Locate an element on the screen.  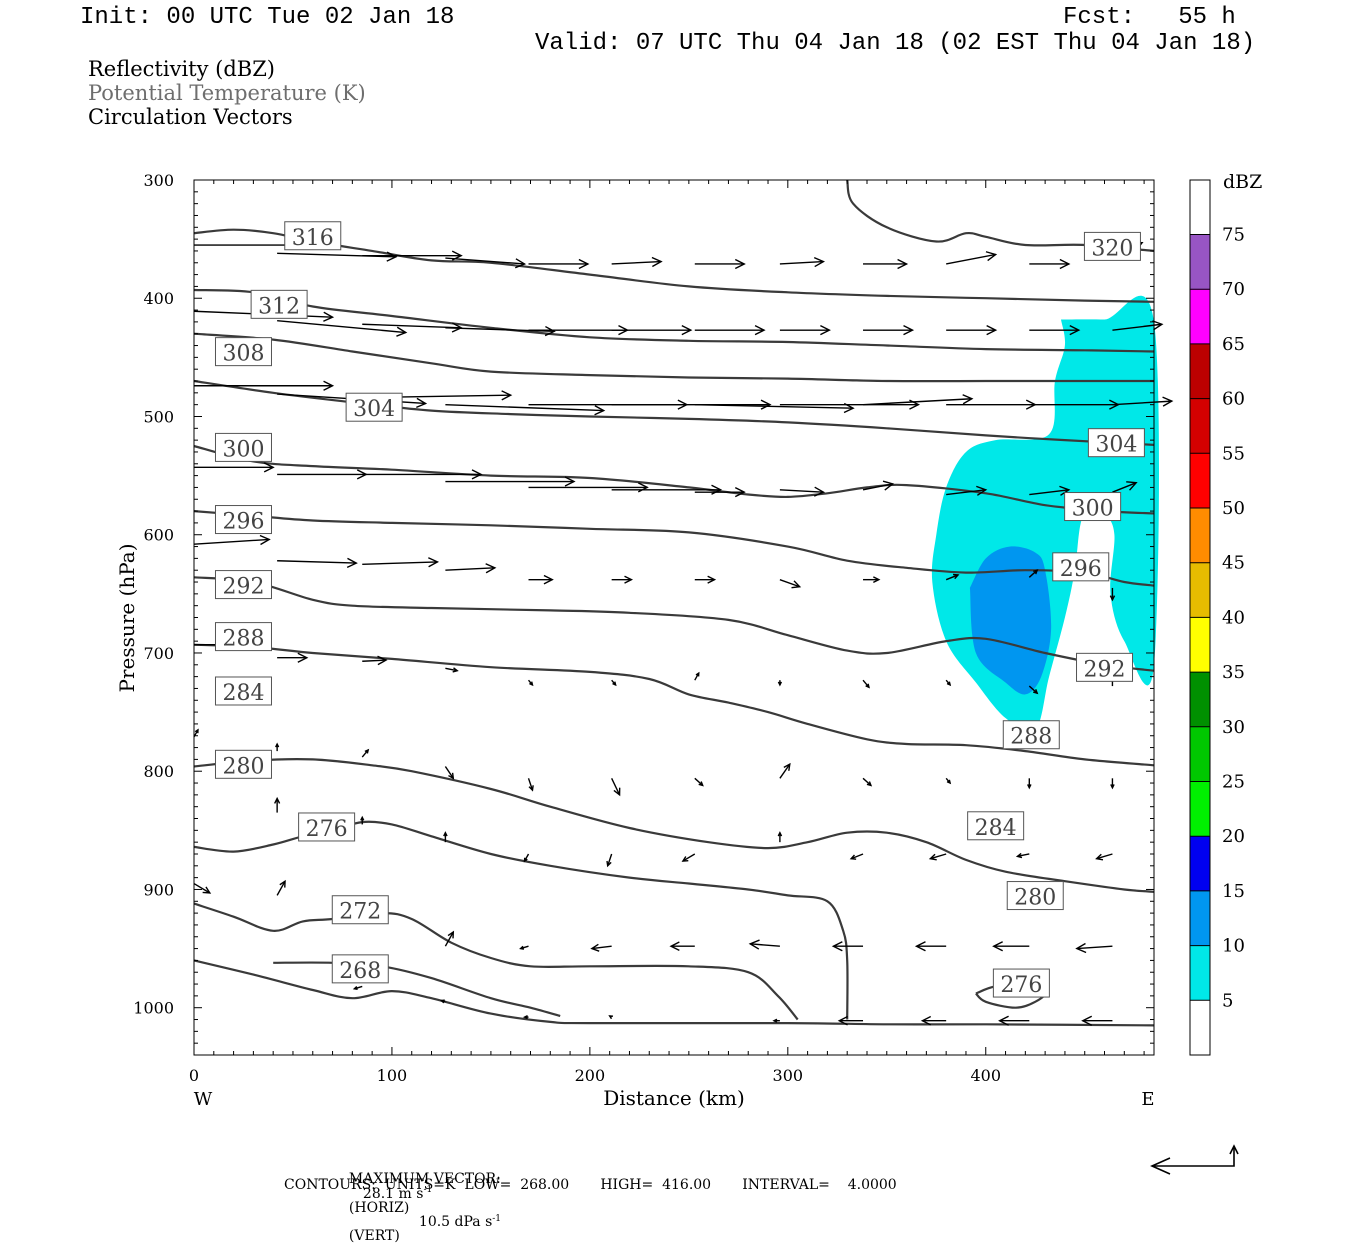
y-tick-label: 700 is located at coordinates (158, 653).